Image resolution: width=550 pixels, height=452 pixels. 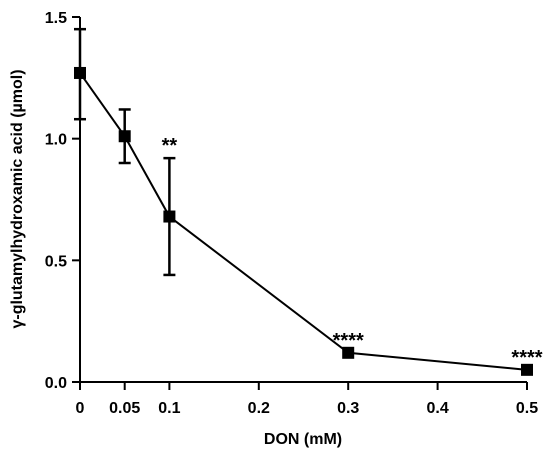 I want to click on x-tick-label: 0.5, so click(x=527, y=408).